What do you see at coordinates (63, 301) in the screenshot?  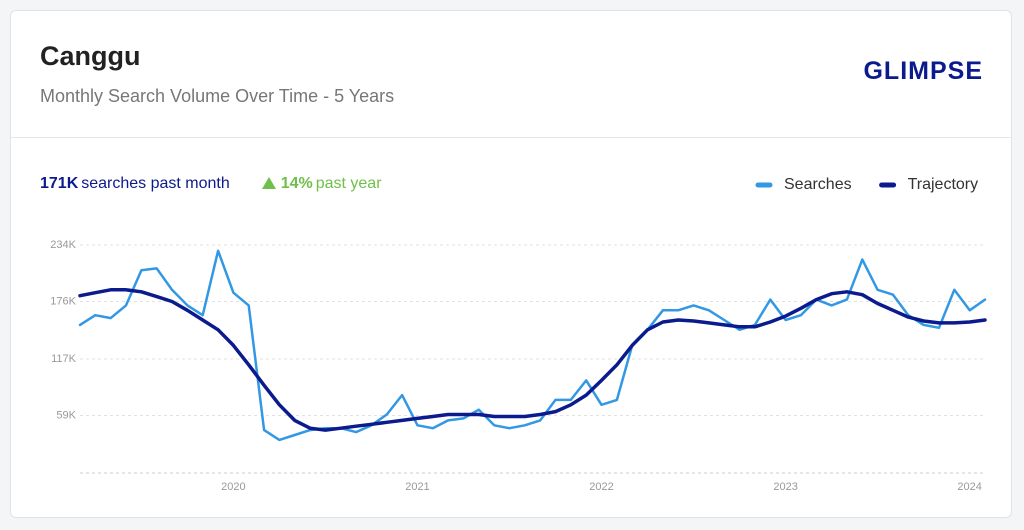 I see `y-tick-label: 176K` at bounding box center [63, 301].